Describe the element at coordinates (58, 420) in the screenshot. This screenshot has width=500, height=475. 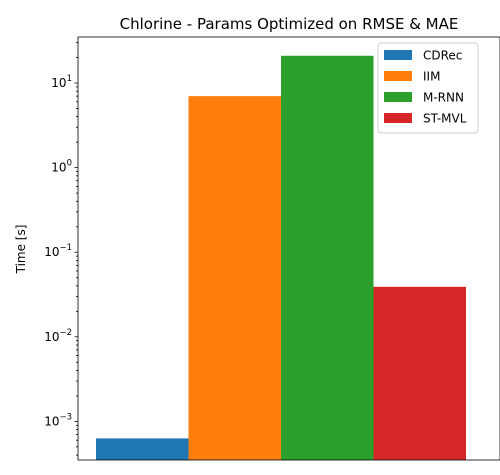
I see `y-tick-label: 10⁻³` at that location.